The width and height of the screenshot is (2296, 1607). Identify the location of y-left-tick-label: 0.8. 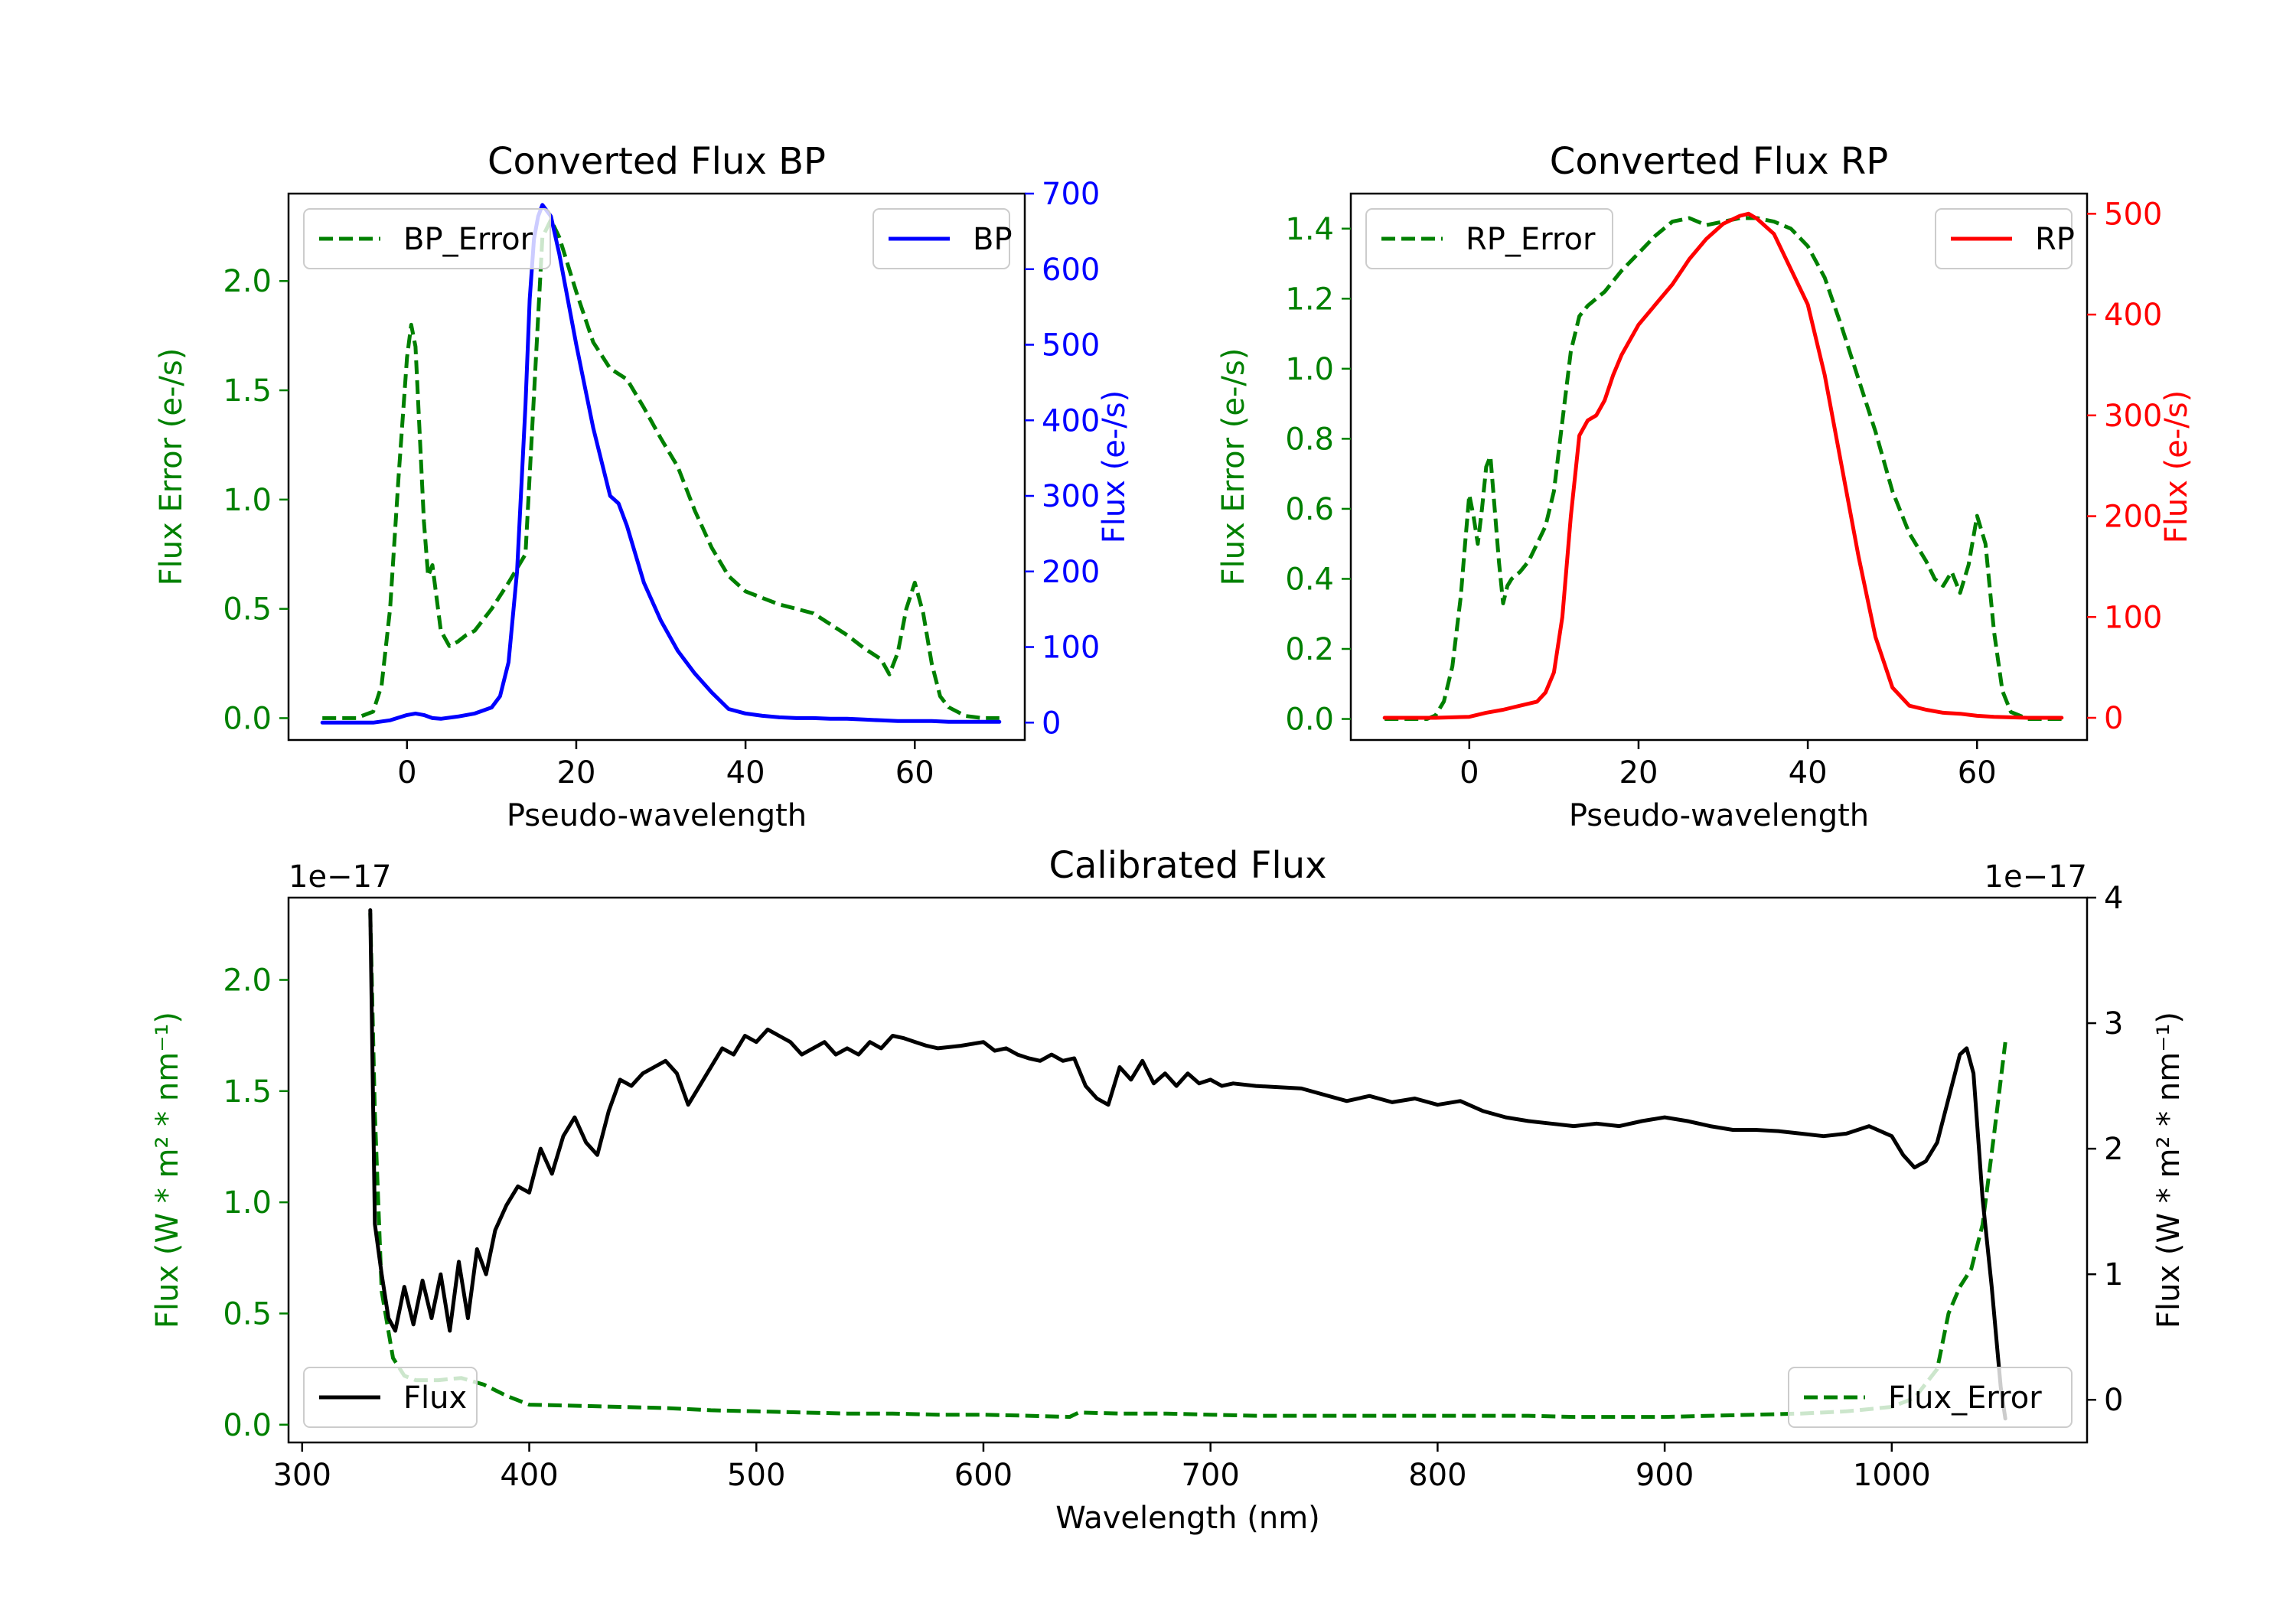
(1309, 439).